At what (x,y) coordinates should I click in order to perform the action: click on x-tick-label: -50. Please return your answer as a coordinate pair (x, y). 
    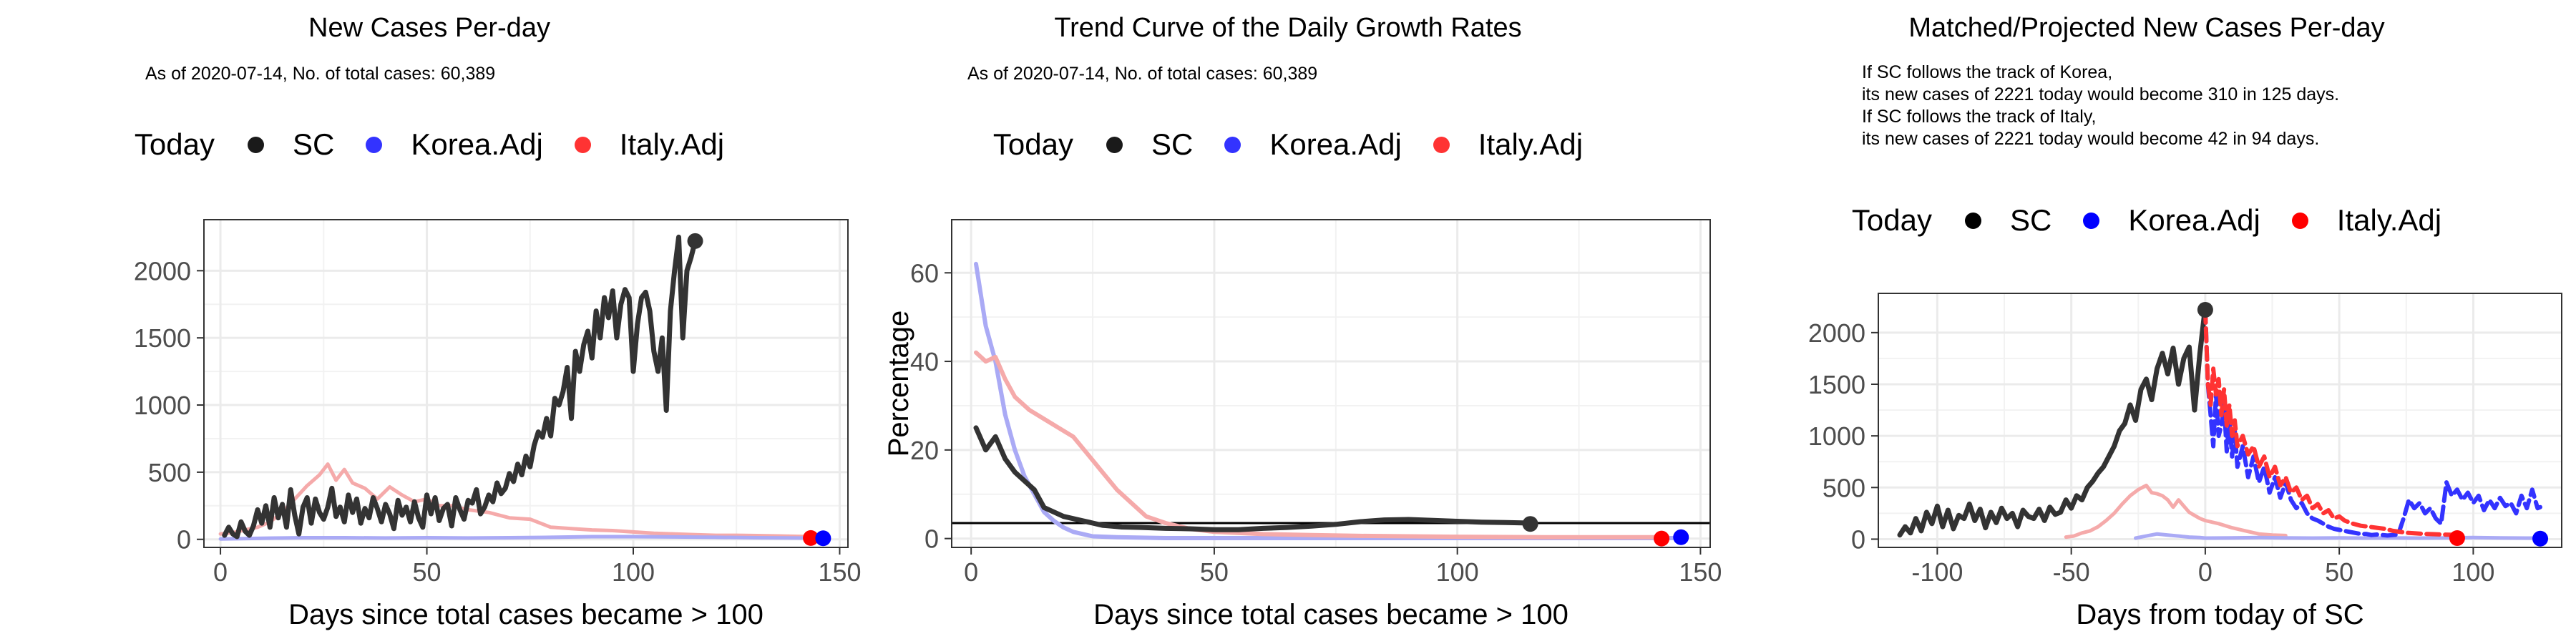
    Looking at the image, I should click on (2071, 572).